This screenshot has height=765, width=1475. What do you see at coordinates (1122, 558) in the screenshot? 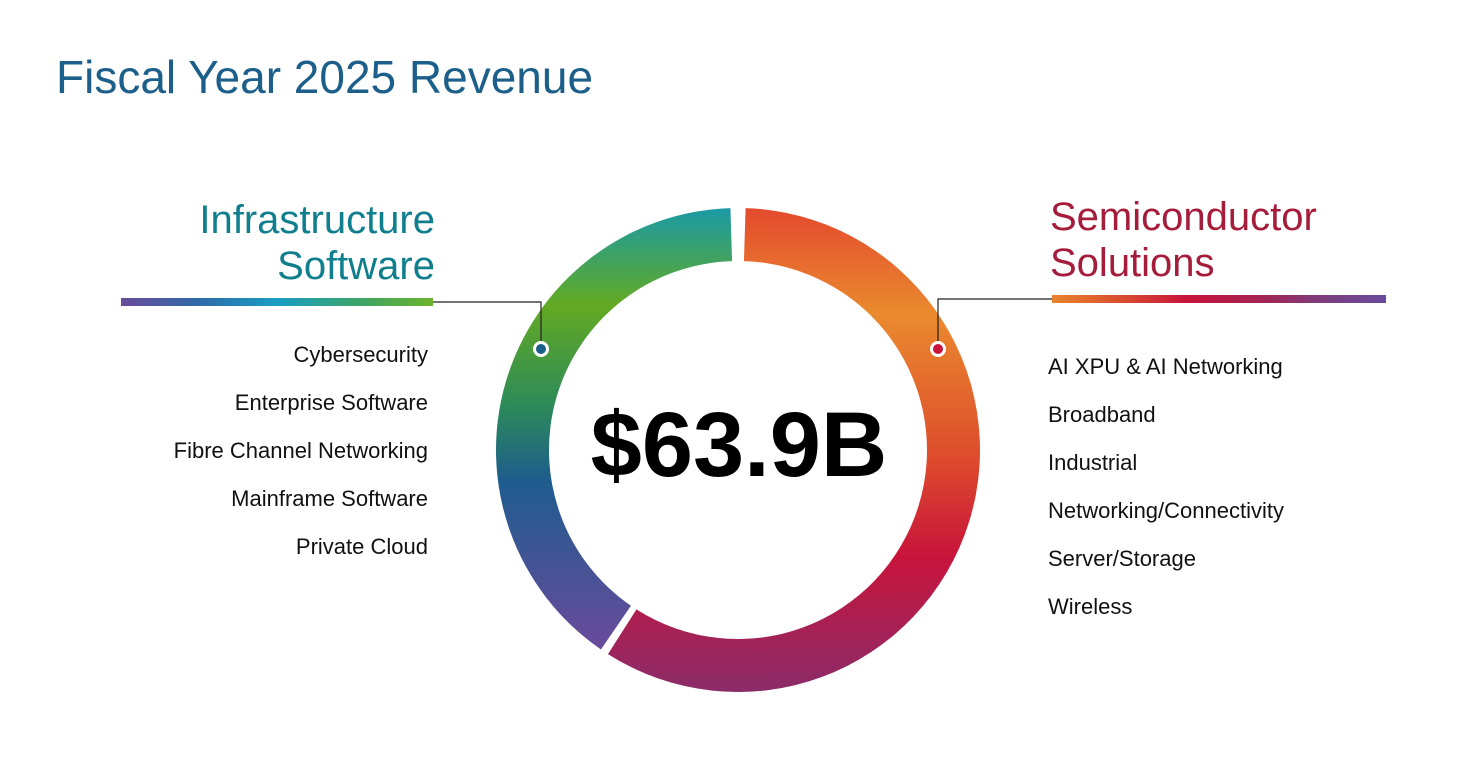
I see `list-item-server-storage: Server/Storage` at bounding box center [1122, 558].